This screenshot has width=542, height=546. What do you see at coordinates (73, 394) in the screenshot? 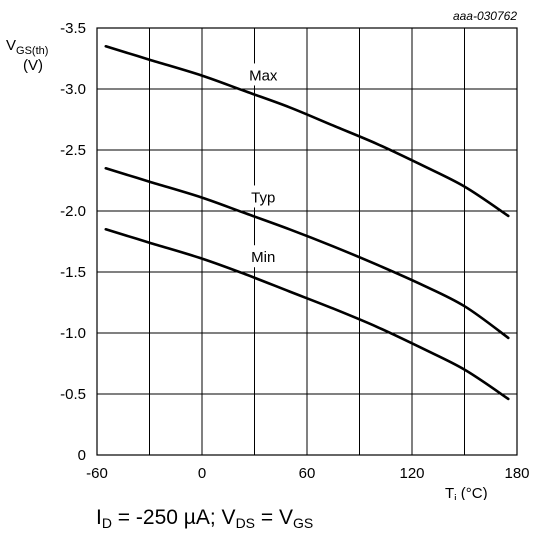
I see `y-tick-label: -0.5` at bounding box center [73, 394].